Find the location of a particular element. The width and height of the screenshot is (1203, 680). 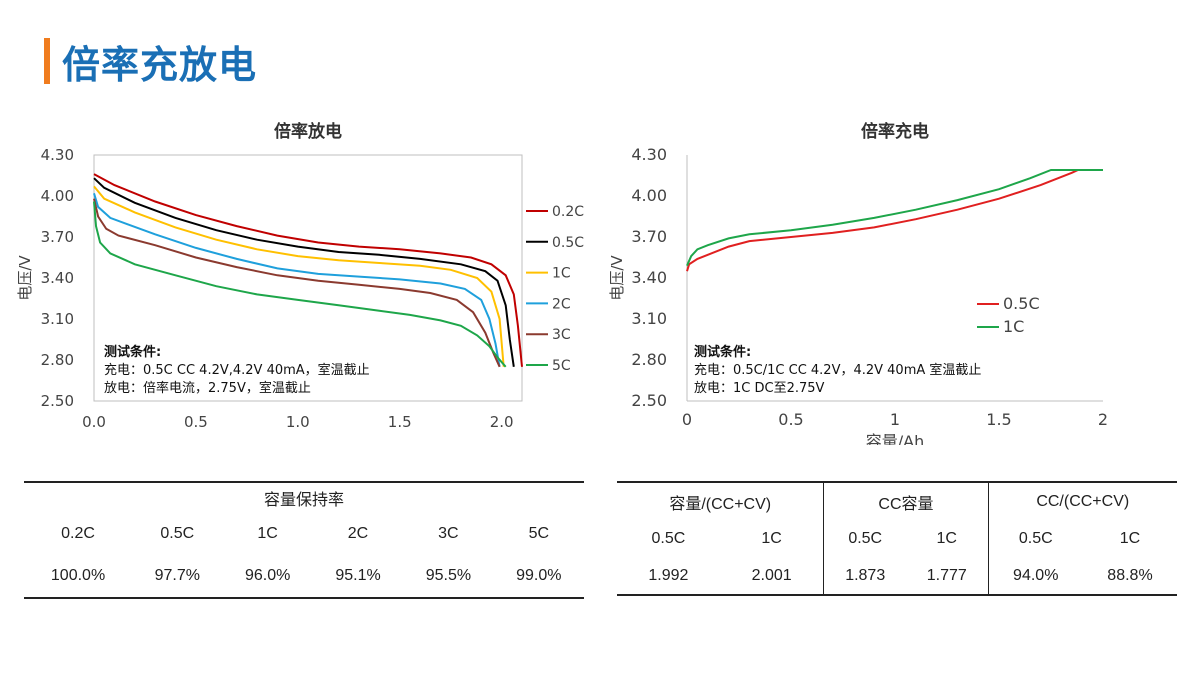

x-tick-label: 1 is located at coordinates (895, 419).